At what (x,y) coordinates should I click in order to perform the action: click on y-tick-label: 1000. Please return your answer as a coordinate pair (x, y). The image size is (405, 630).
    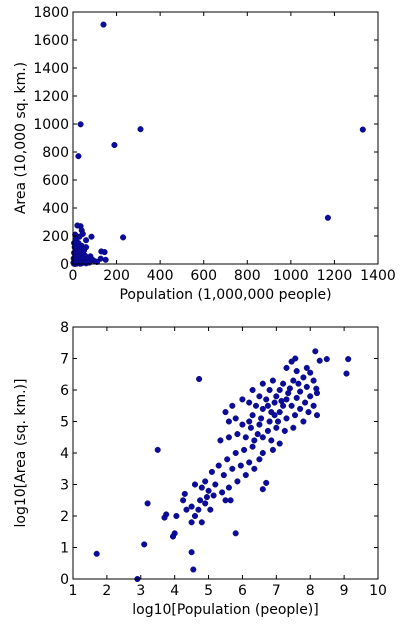
    Looking at the image, I should click on (51, 125).